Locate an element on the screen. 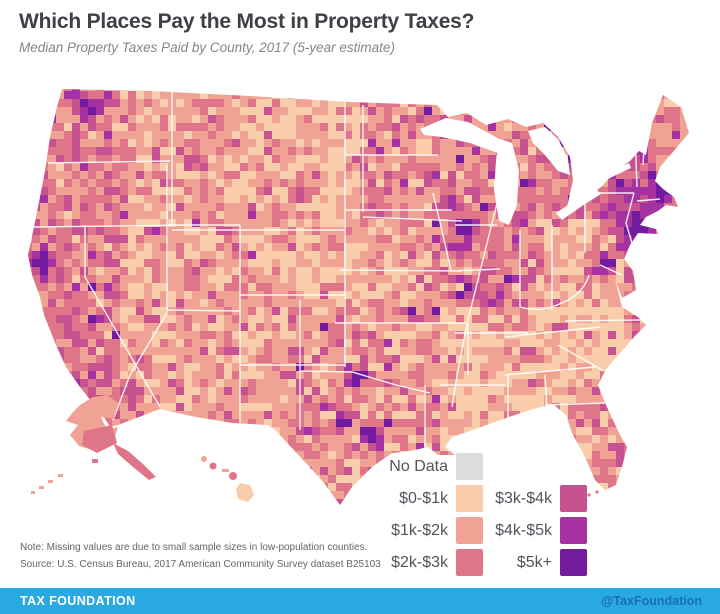  footer-bar: TAX FOUNDATION @TaxFoundation is located at coordinates (360, 601).